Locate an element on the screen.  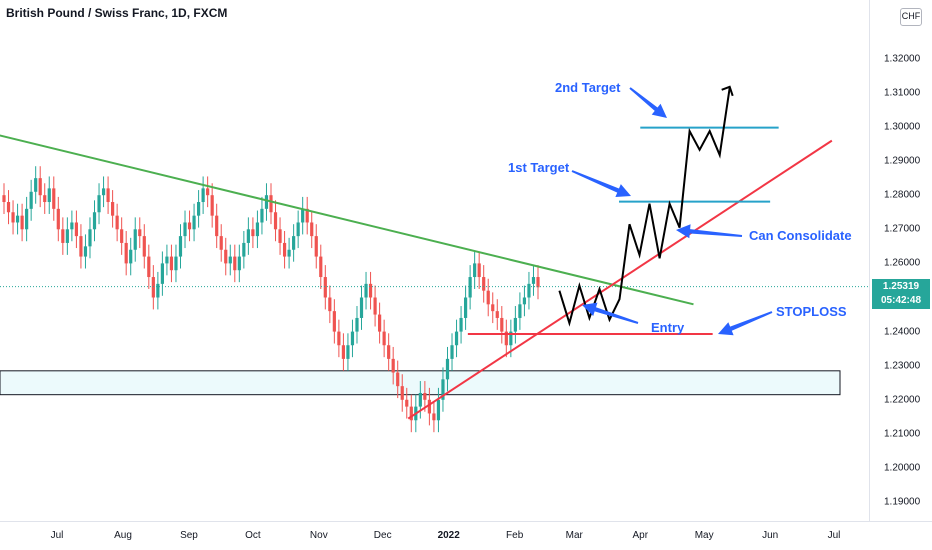
time-tick-label: Apr is located at coordinates (640, 535).